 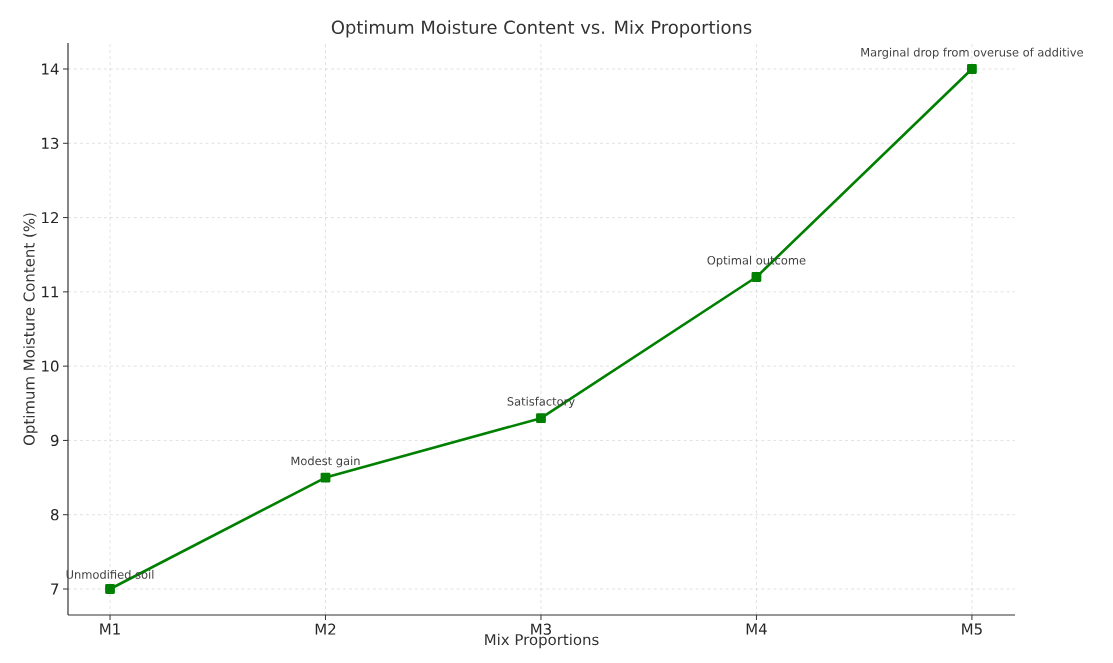 What do you see at coordinates (542, 641) in the screenshot?
I see `x-axis-title: Mix Proportions` at bounding box center [542, 641].